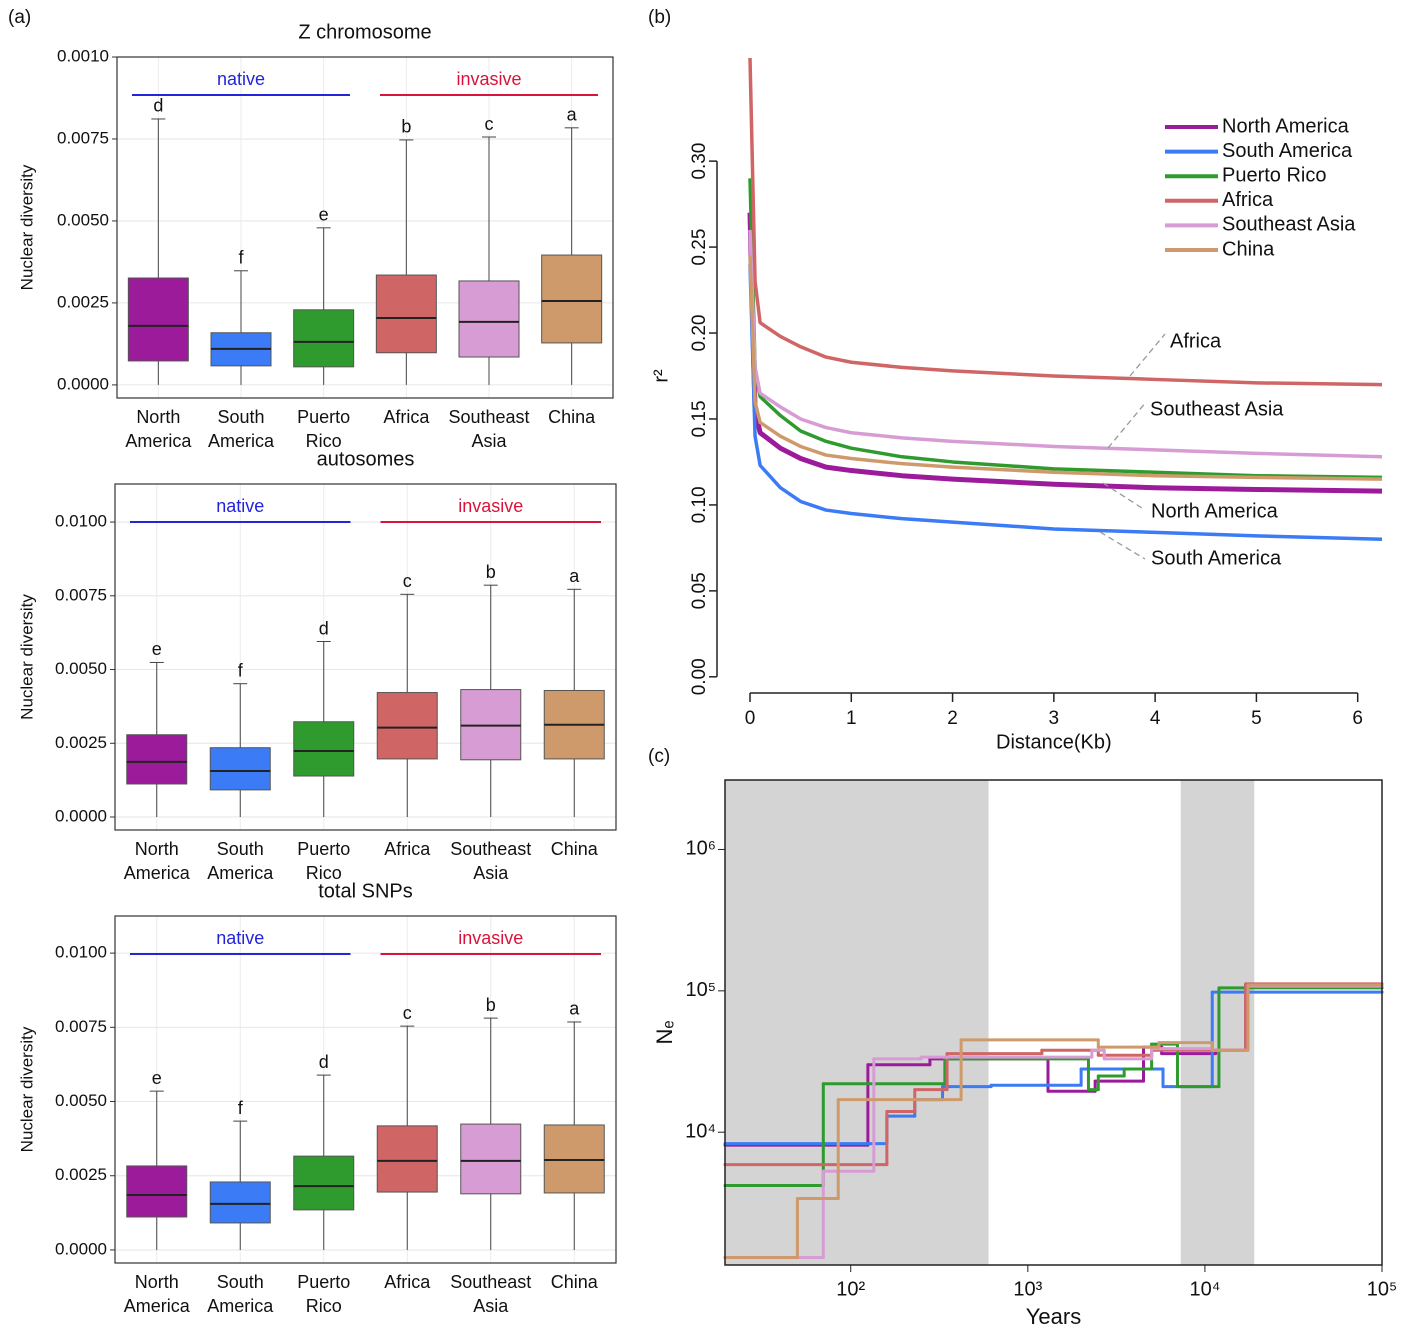 This screenshot has width=1406, height=1334. Describe the element at coordinates (851, 718) in the screenshot. I see `x-tick-label: 1` at that location.